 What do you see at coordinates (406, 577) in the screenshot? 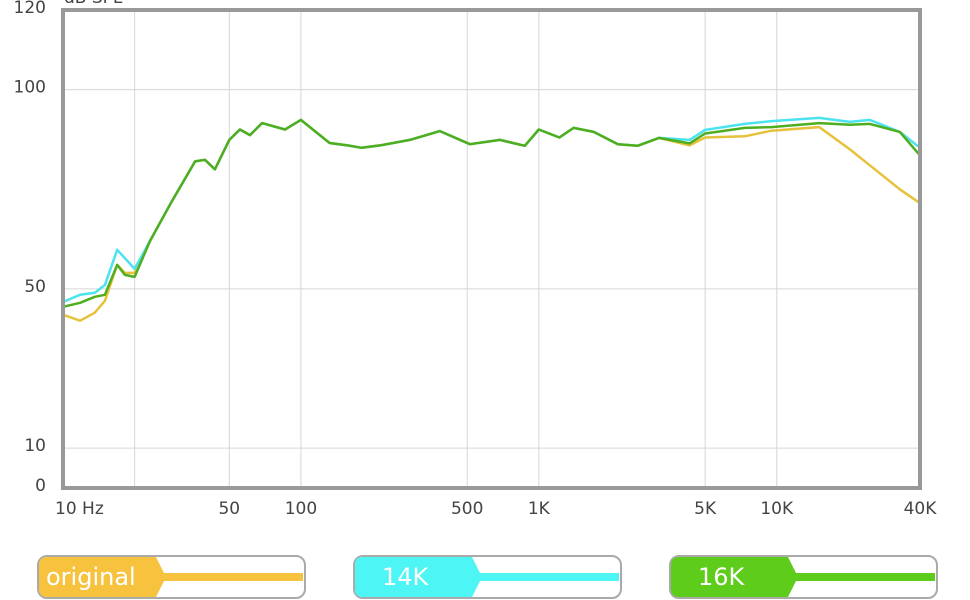
I see `legend-label: 14K` at bounding box center [406, 577].